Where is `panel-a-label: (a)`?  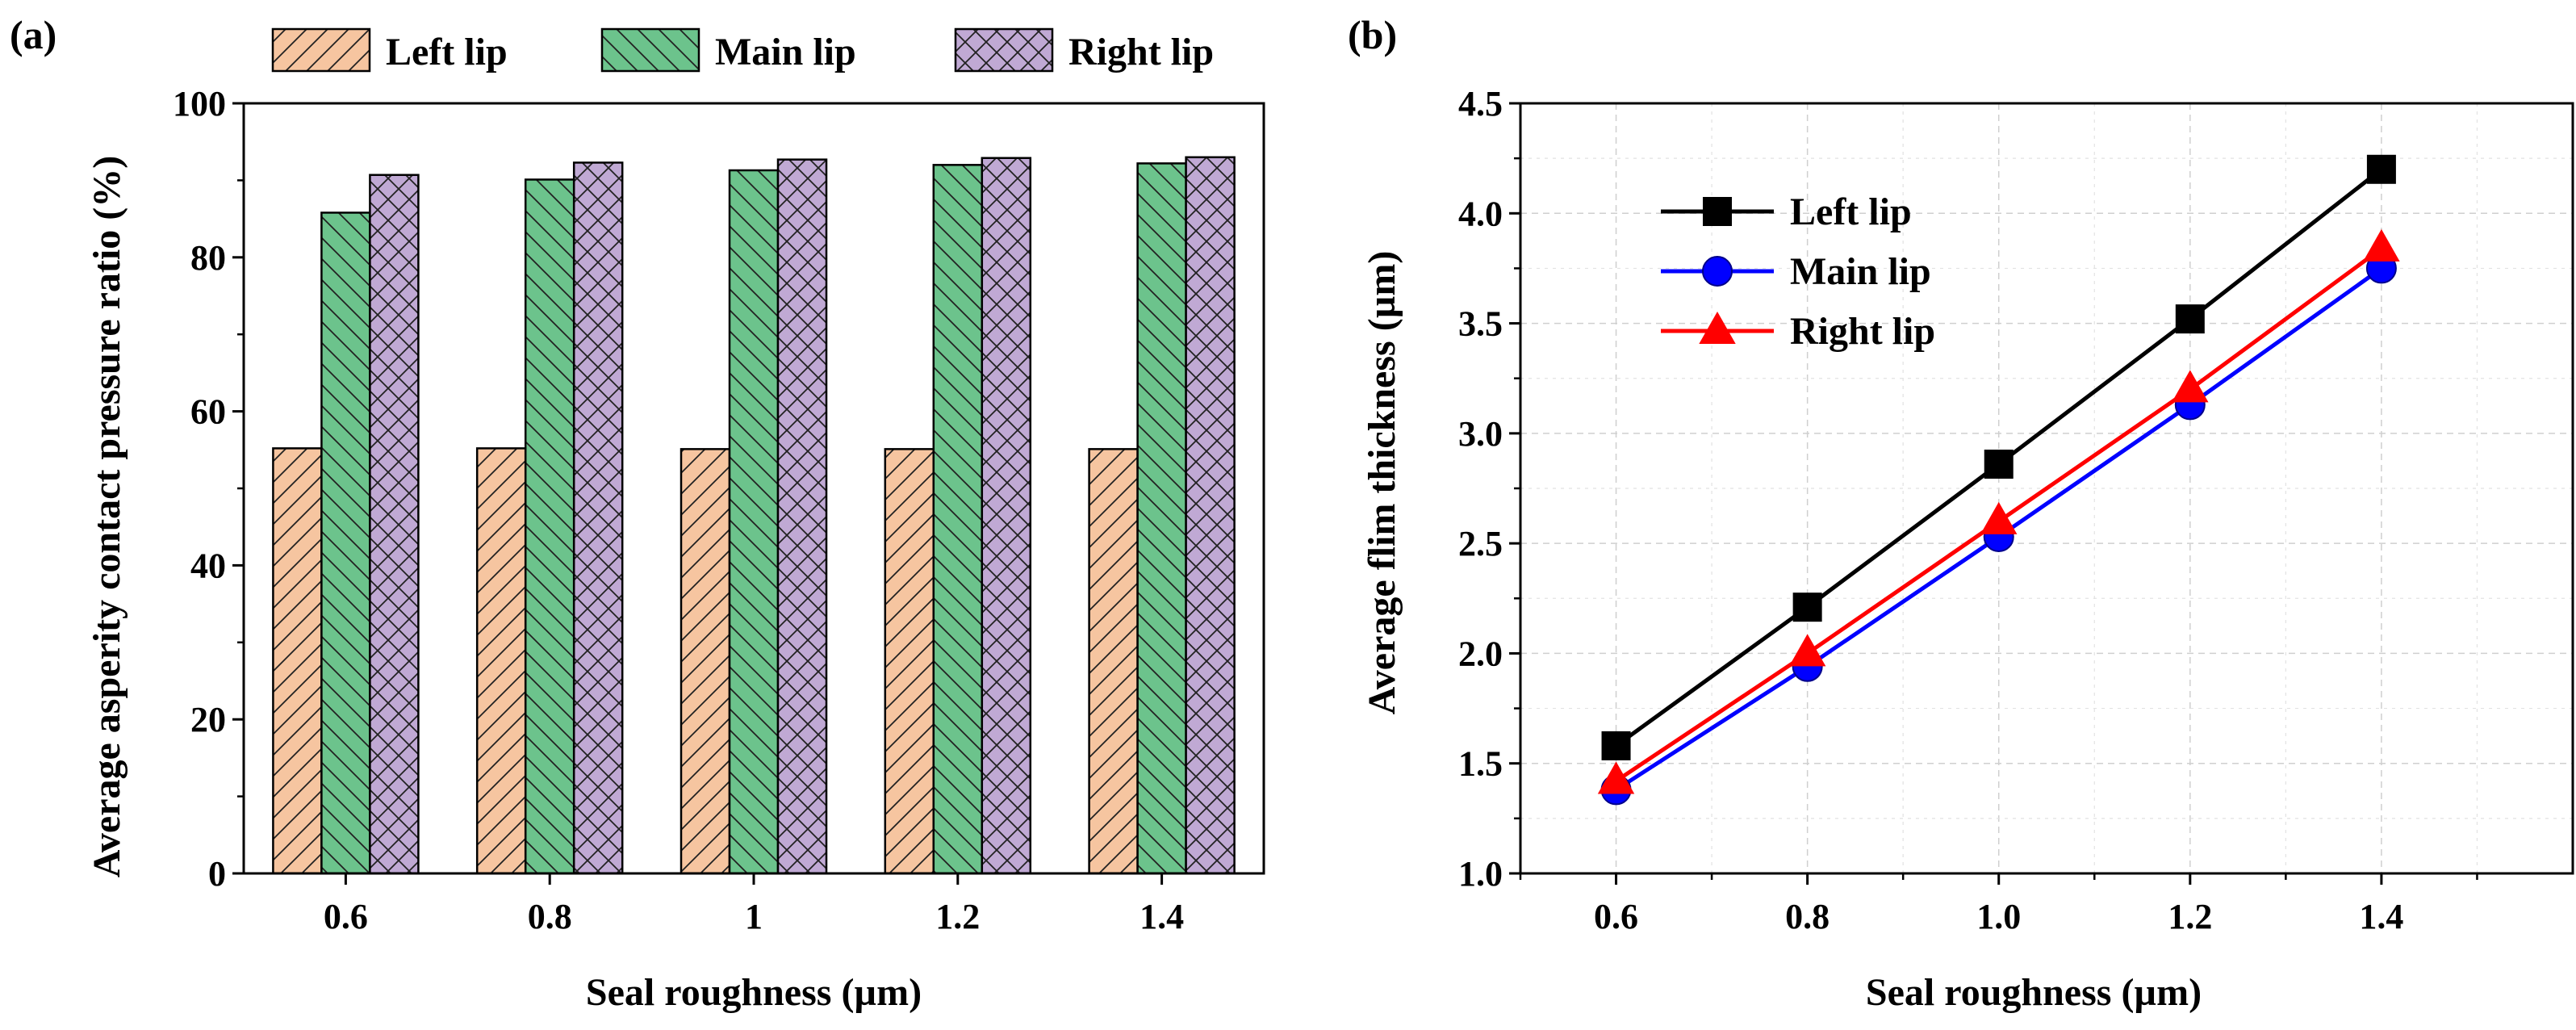 panel-a-label: (a) is located at coordinates (33, 34).